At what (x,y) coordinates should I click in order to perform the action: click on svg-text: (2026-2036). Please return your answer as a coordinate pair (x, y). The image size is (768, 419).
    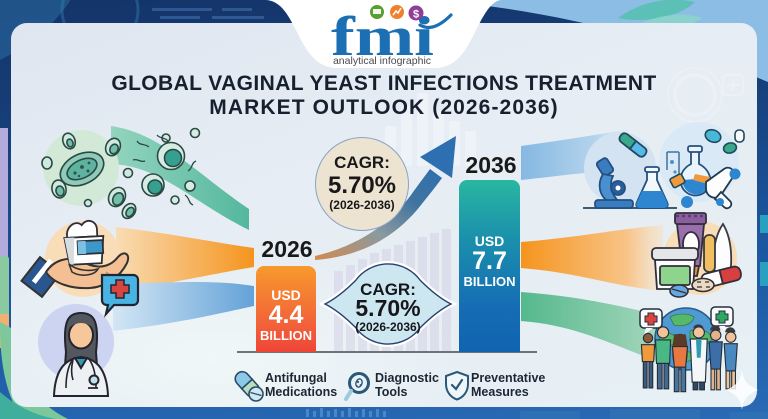
    Looking at the image, I should click on (387, 327).